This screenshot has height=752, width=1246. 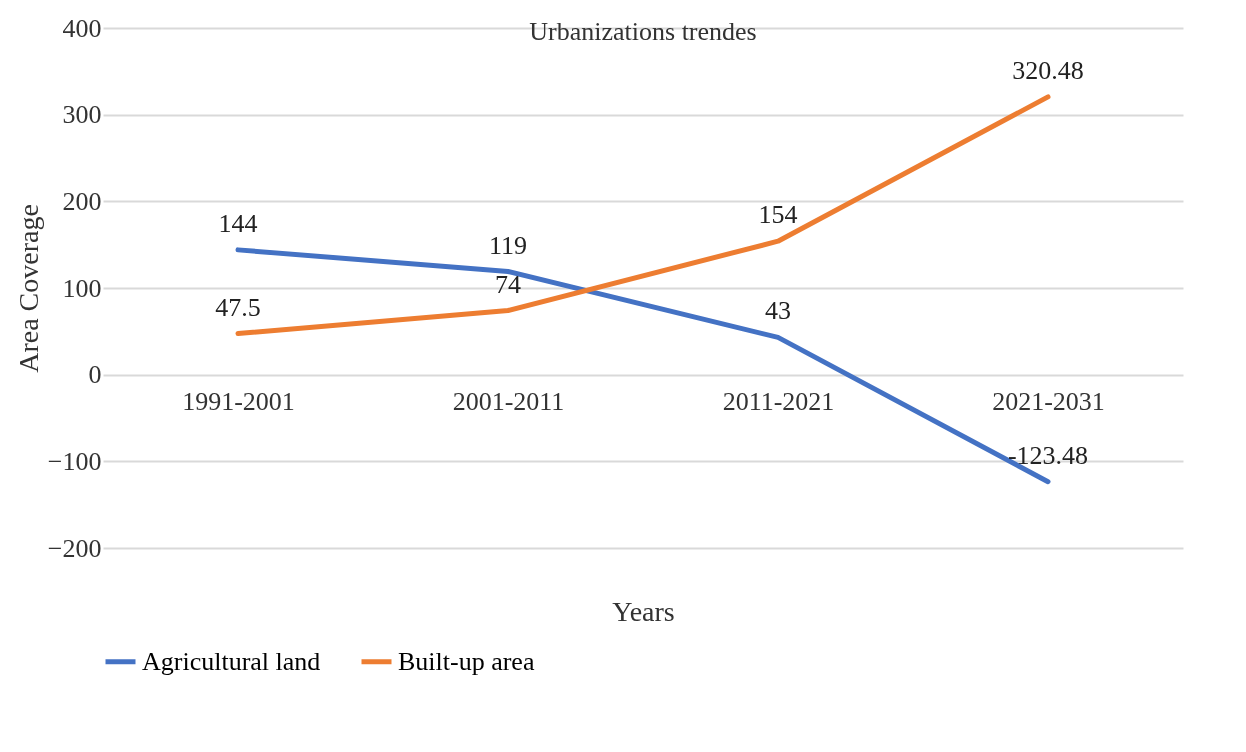 I want to click on x-tick-label: 2021-2031, so click(x=1048, y=402).